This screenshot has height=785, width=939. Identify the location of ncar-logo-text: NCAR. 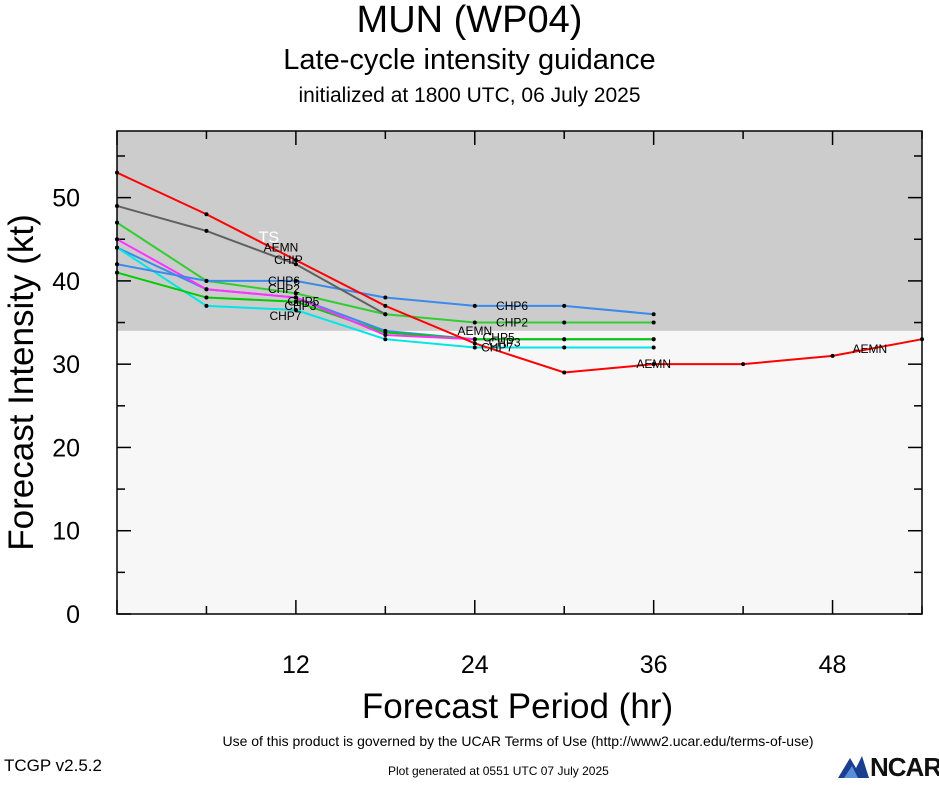
(904, 767).